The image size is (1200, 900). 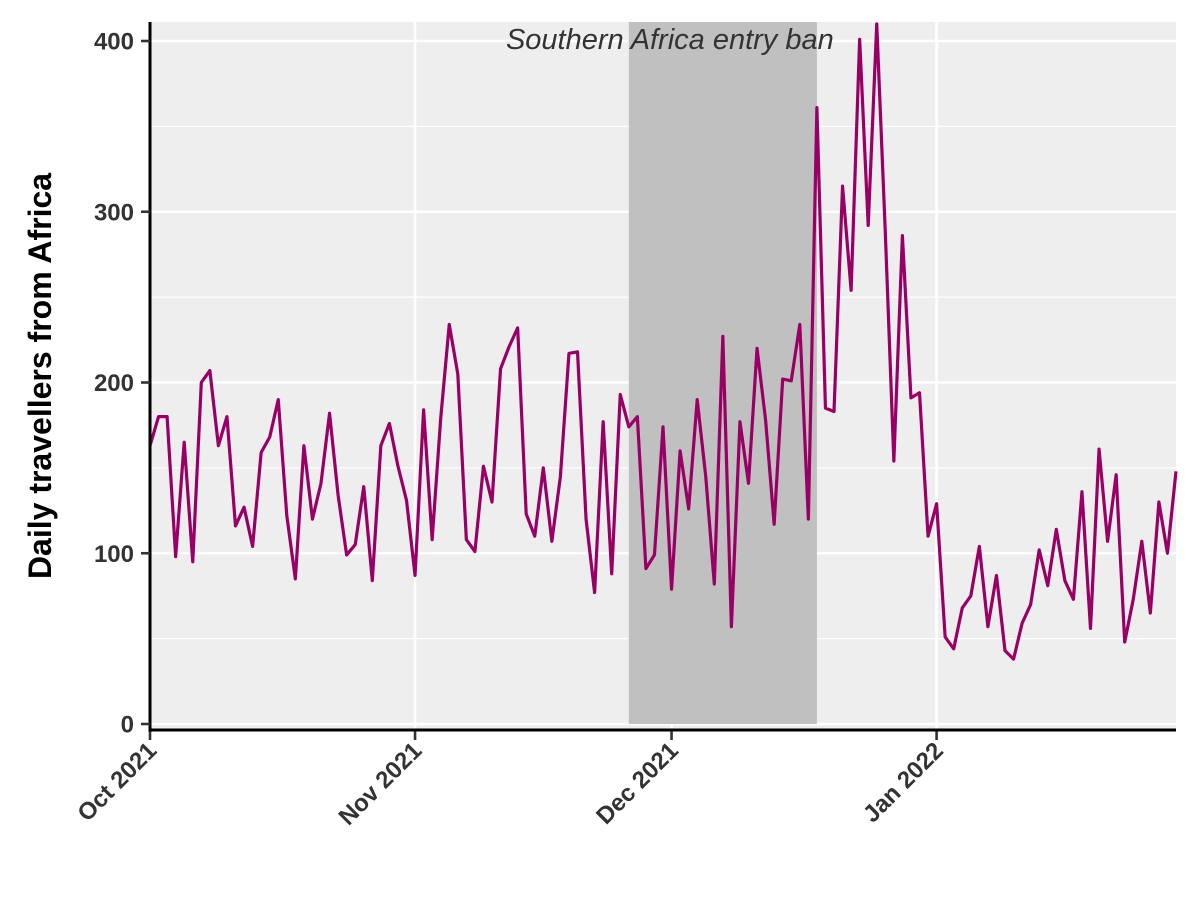 What do you see at coordinates (381, 784) in the screenshot?
I see `x-tick-label: Nov 2021` at bounding box center [381, 784].